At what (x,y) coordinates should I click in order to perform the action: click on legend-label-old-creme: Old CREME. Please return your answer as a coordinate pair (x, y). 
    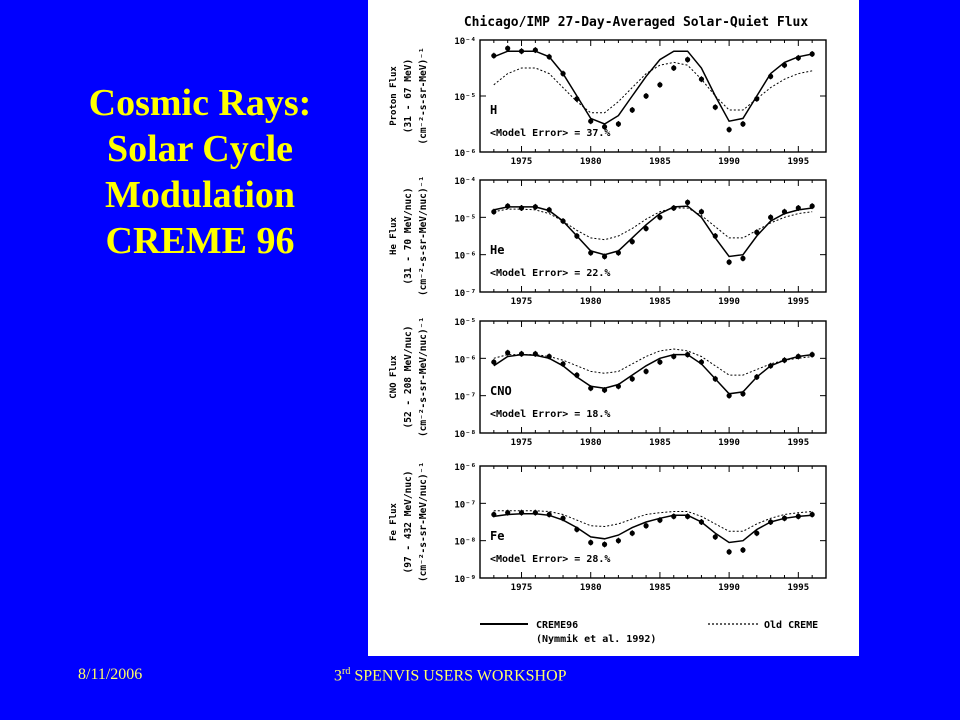
    Looking at the image, I should click on (791, 625).